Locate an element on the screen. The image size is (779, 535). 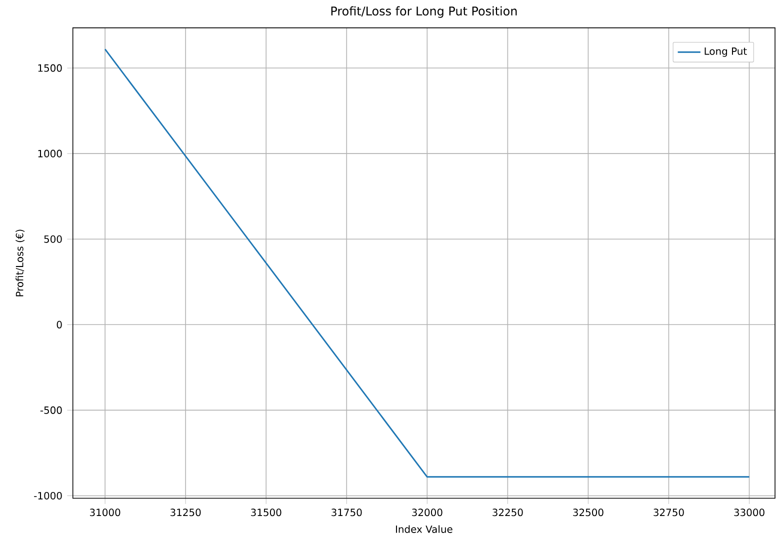
legend-label: Long Put is located at coordinates (725, 52).